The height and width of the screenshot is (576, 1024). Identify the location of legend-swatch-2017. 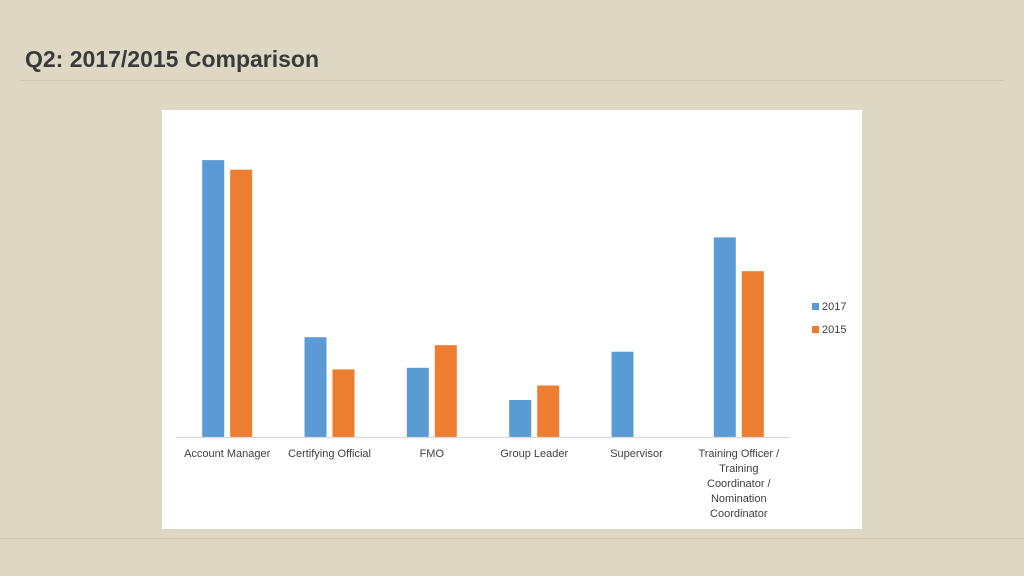
(815, 306).